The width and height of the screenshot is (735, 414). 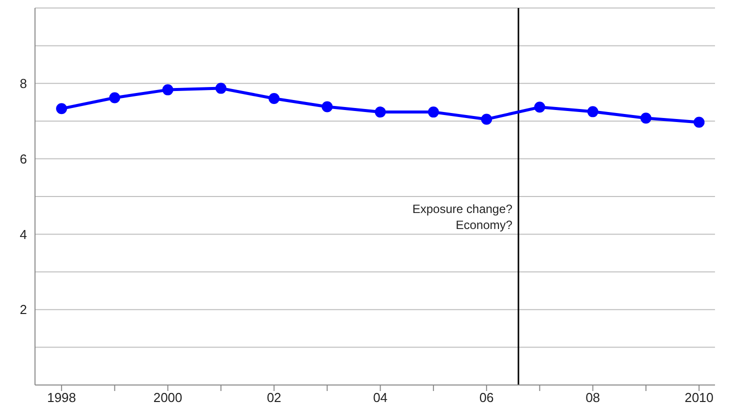 What do you see at coordinates (699, 398) in the screenshot?
I see `x-tick-label: 2010` at bounding box center [699, 398].